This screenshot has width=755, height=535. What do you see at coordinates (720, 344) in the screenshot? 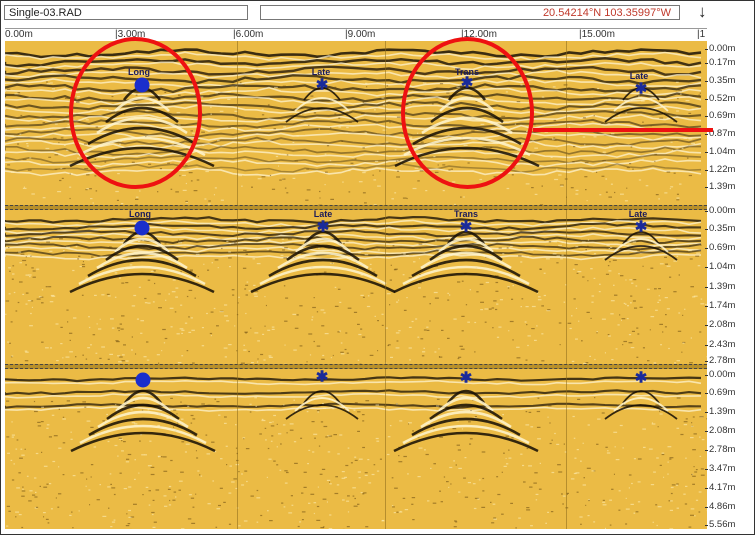
I see `depth-tick-label: 2.43m` at bounding box center [720, 344].